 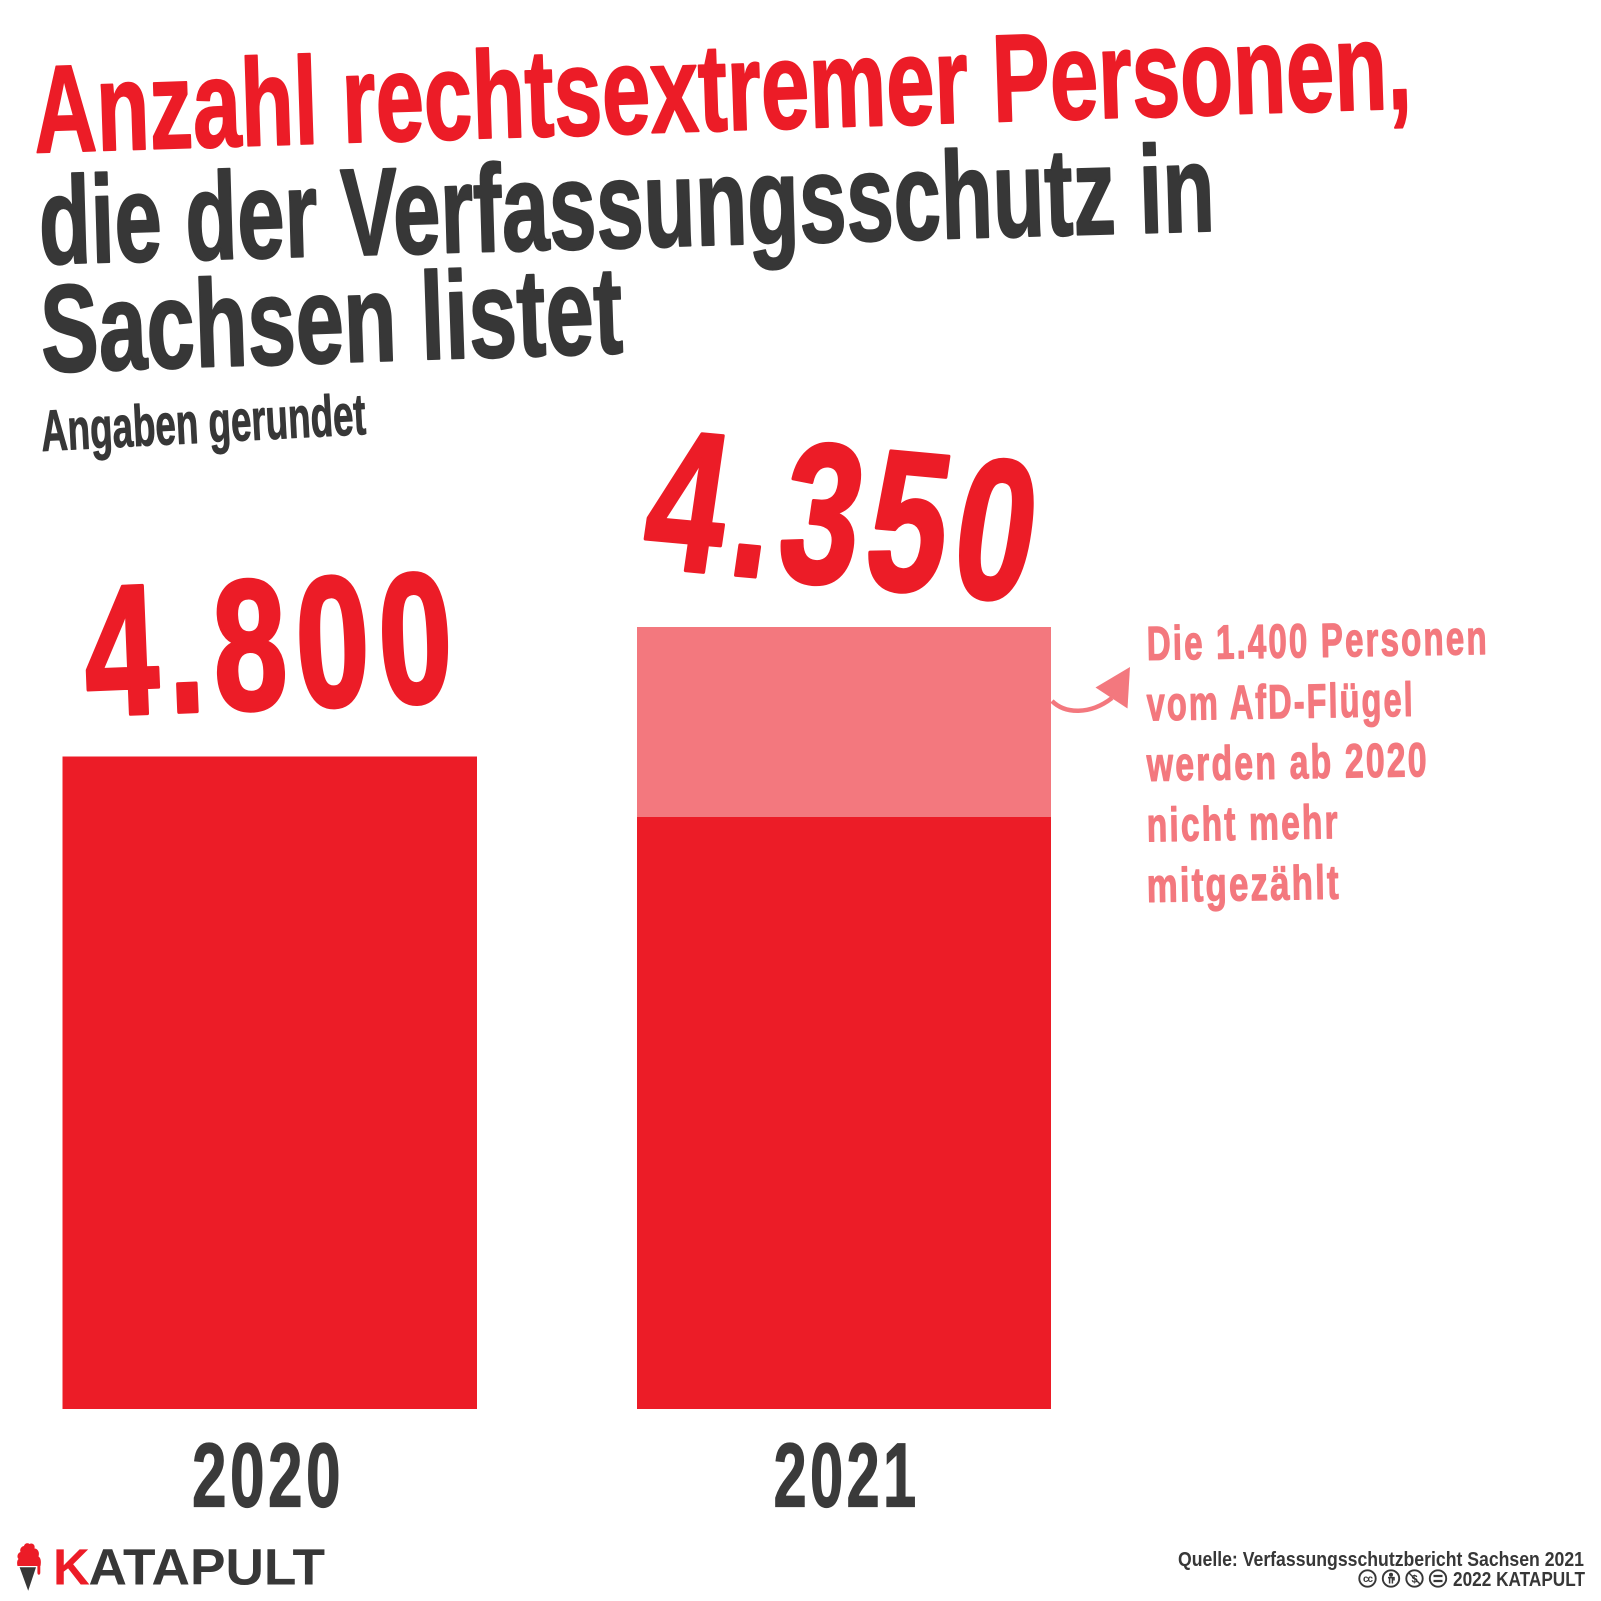 I want to click on svg-text: nicht mehr, so click(x=1243, y=824).